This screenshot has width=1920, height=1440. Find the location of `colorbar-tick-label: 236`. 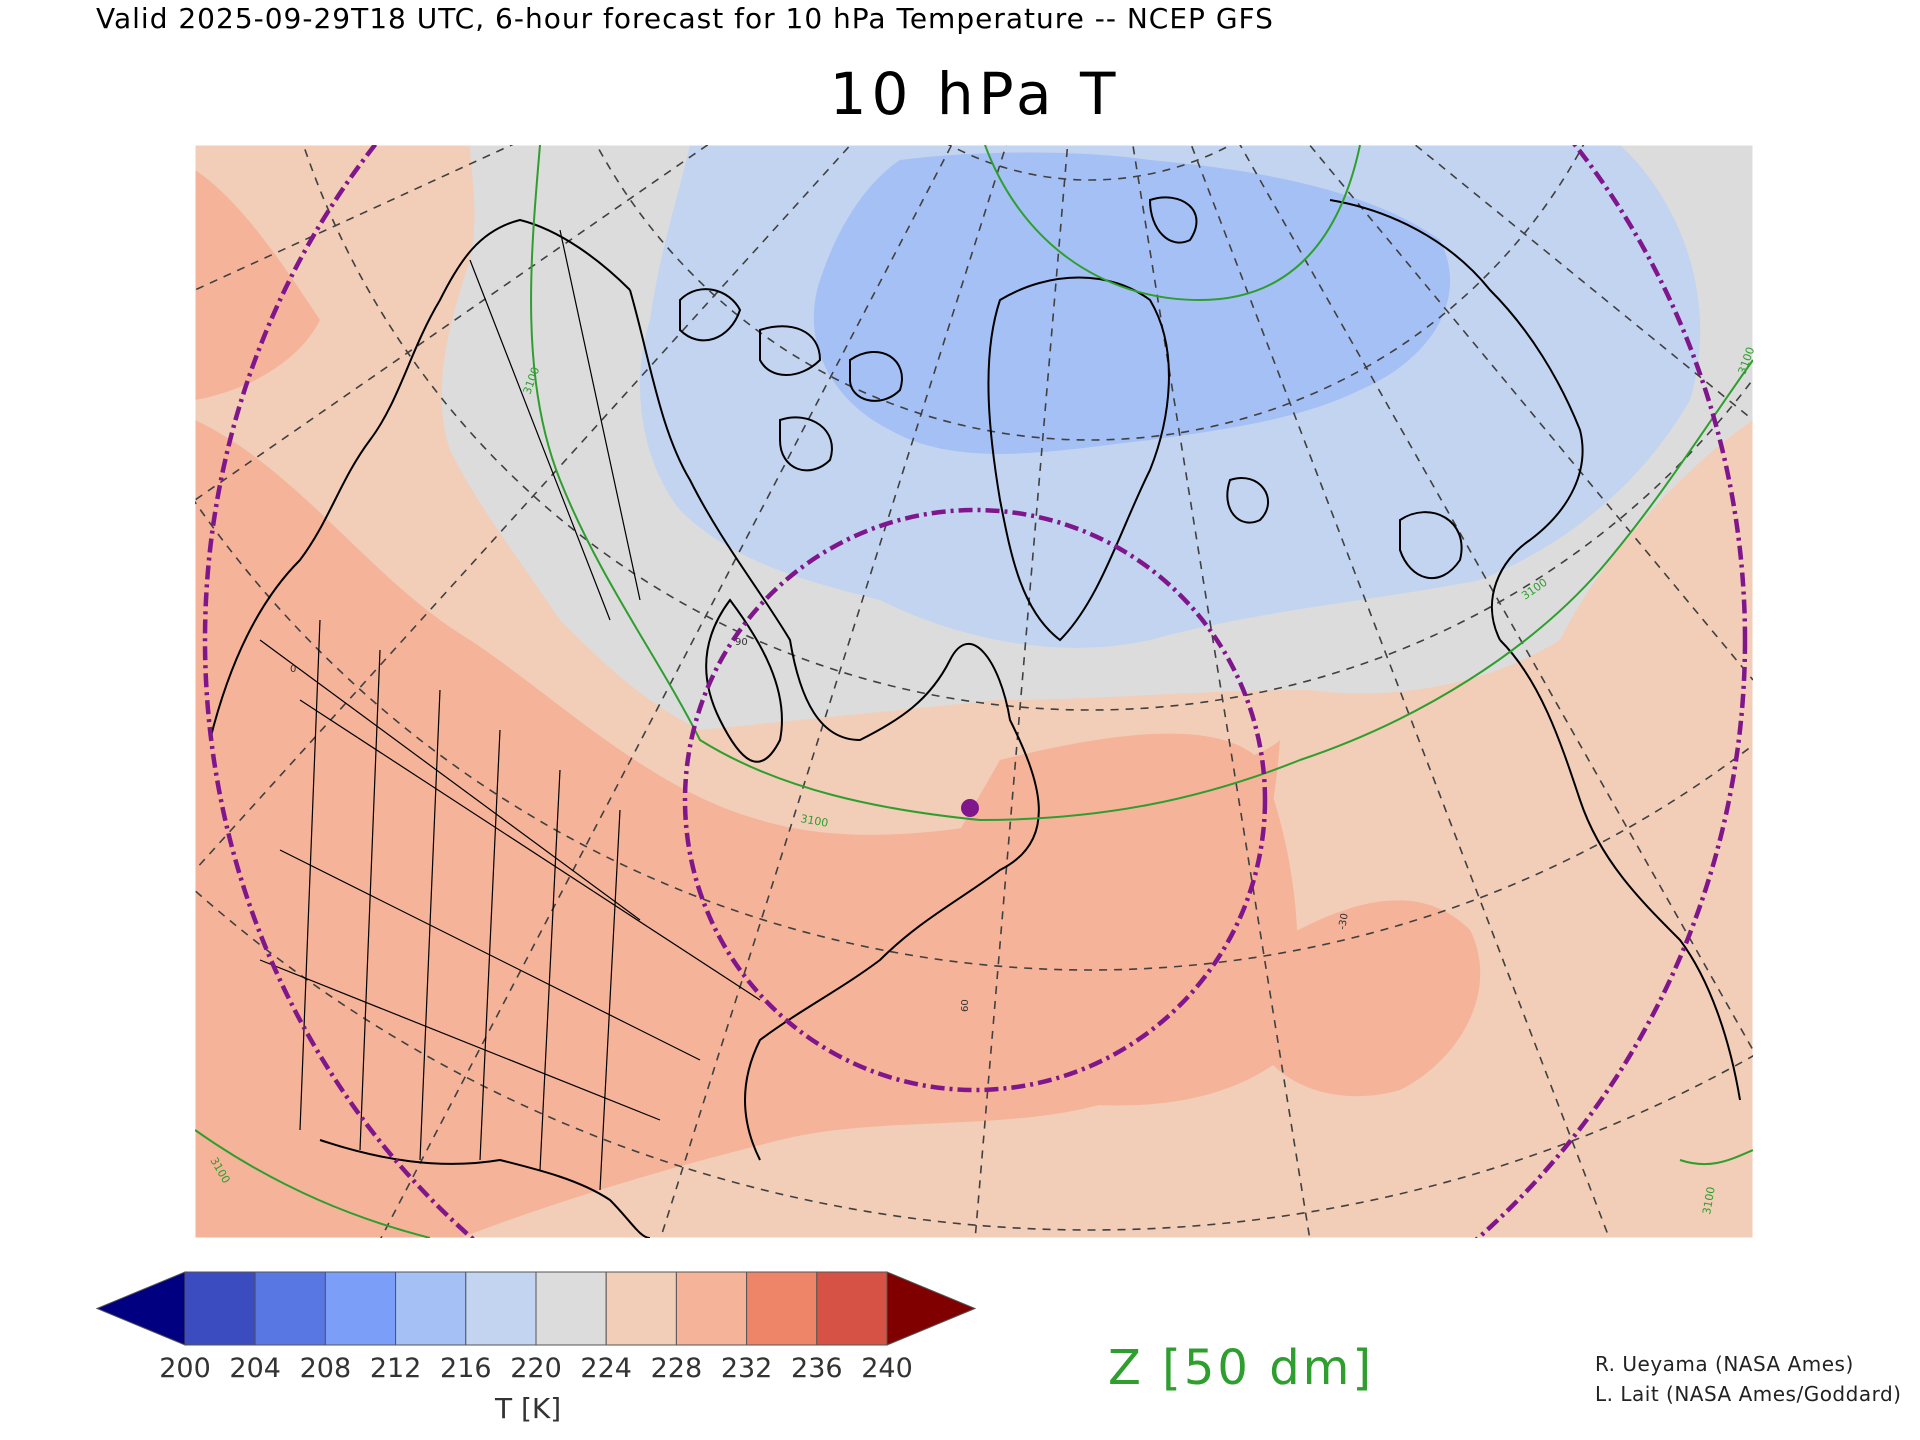

colorbar-tick-label: 236 is located at coordinates (817, 1368).